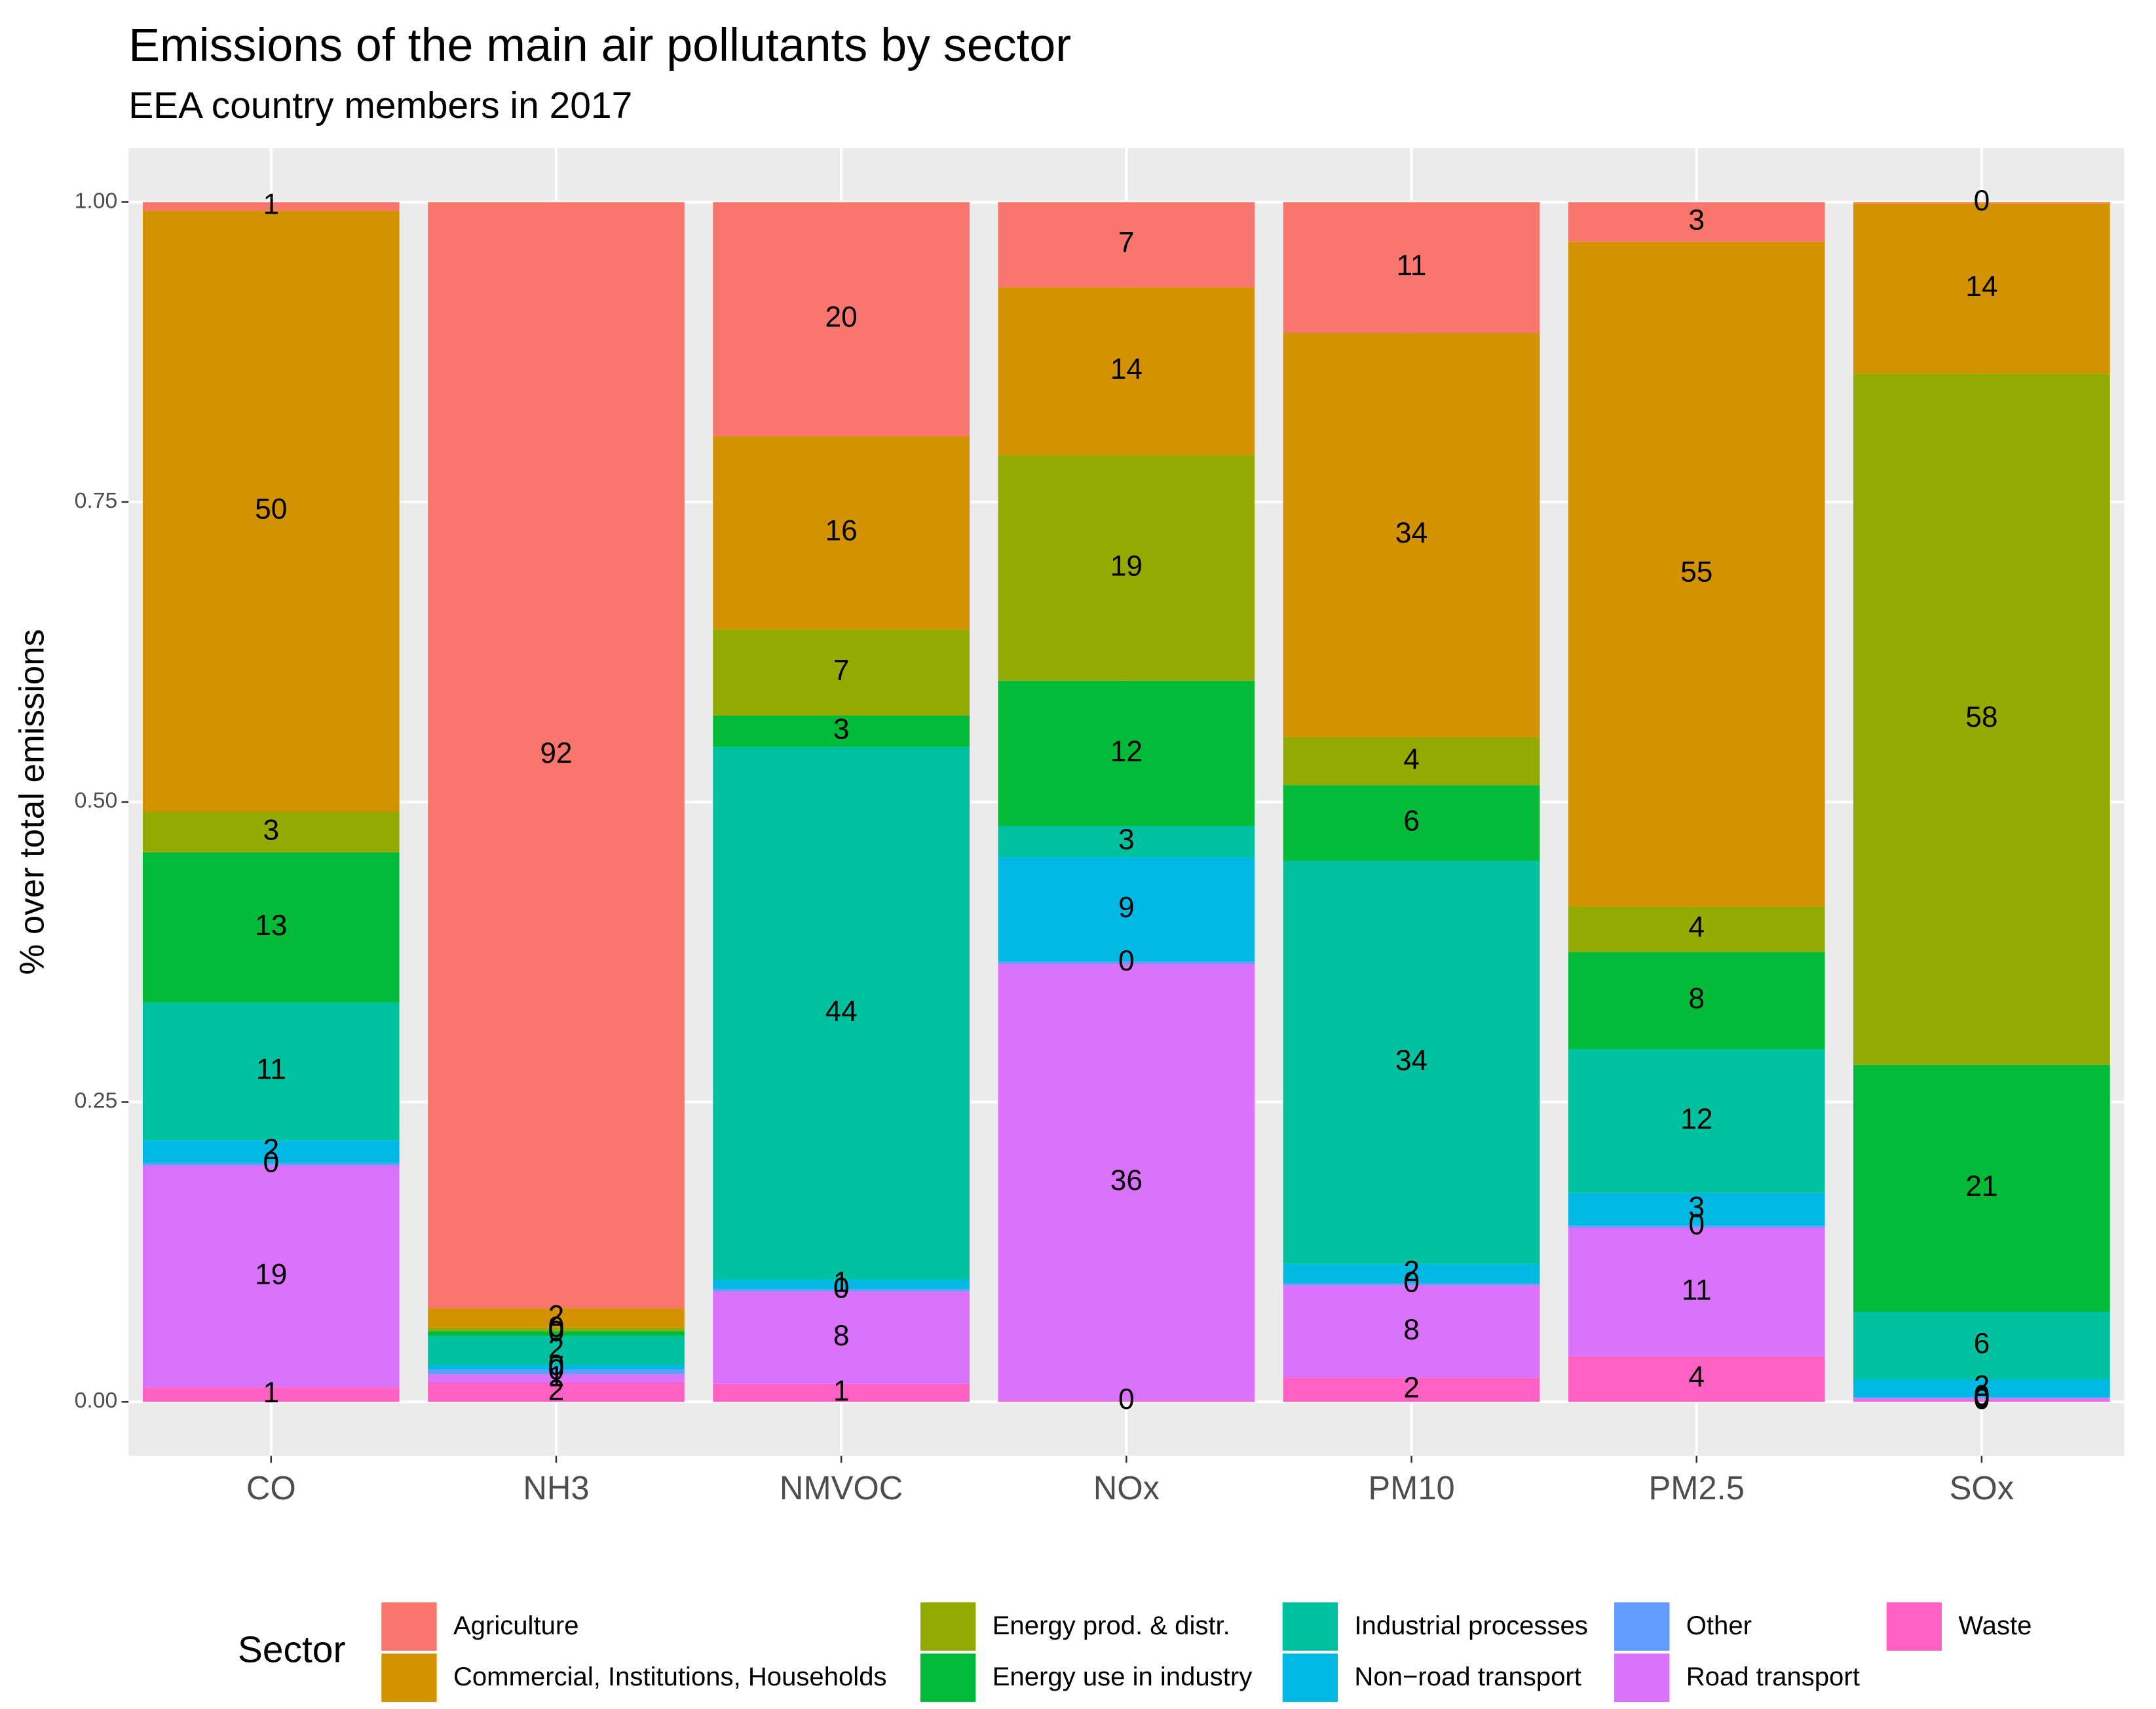 This screenshot has height=1709, width=2156. I want to click on data-label: 8, so click(841, 1336).